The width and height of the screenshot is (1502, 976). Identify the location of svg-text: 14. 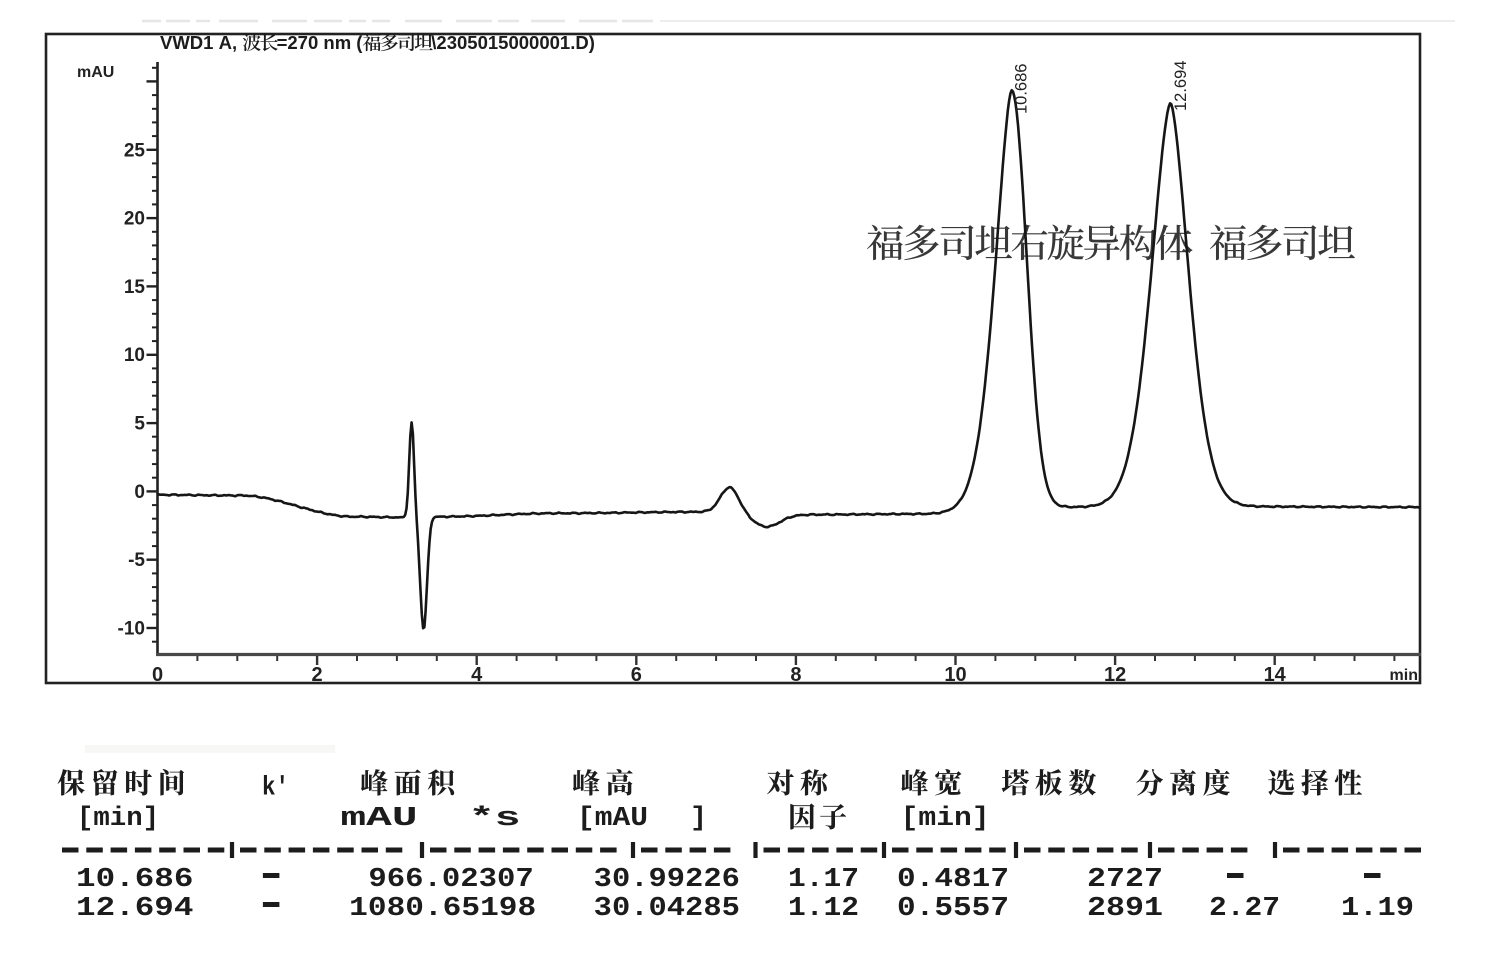
(1275, 675).